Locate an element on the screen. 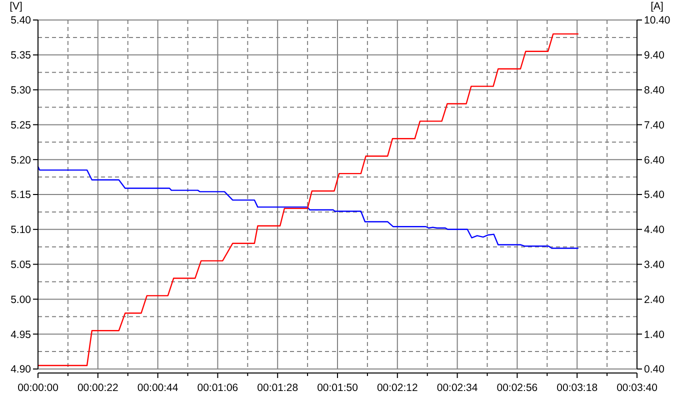 Image resolution: width=681 pixels, height=401 pixels. y2-tick-label: 5.40 is located at coordinates (654, 195).